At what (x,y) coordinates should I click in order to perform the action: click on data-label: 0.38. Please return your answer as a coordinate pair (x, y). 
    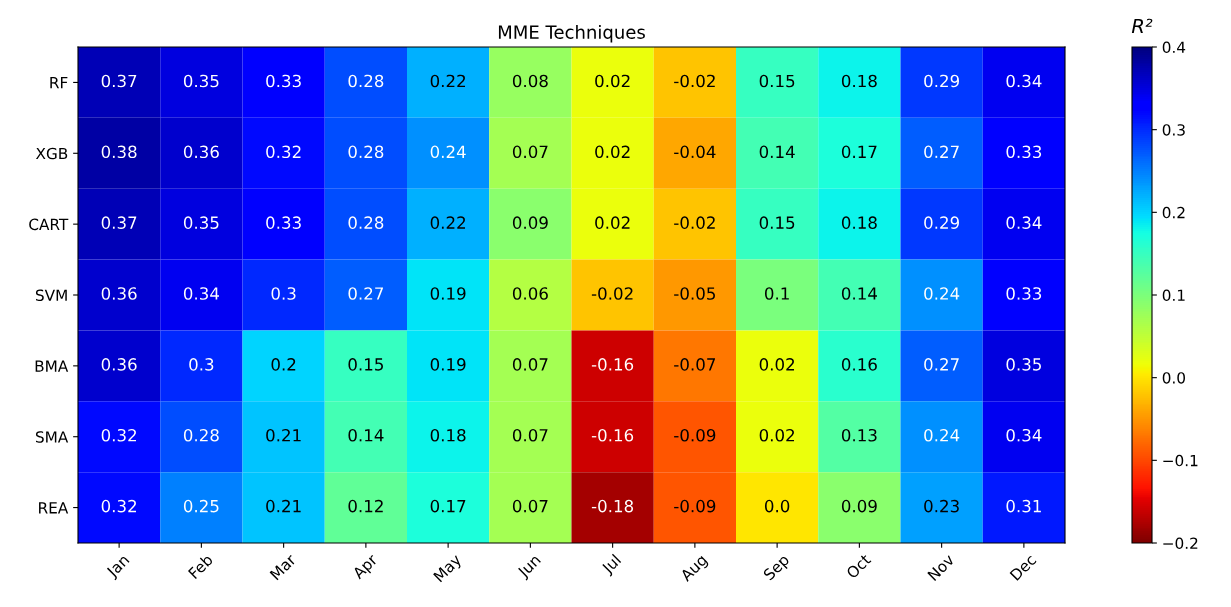
    Looking at the image, I should click on (119, 152).